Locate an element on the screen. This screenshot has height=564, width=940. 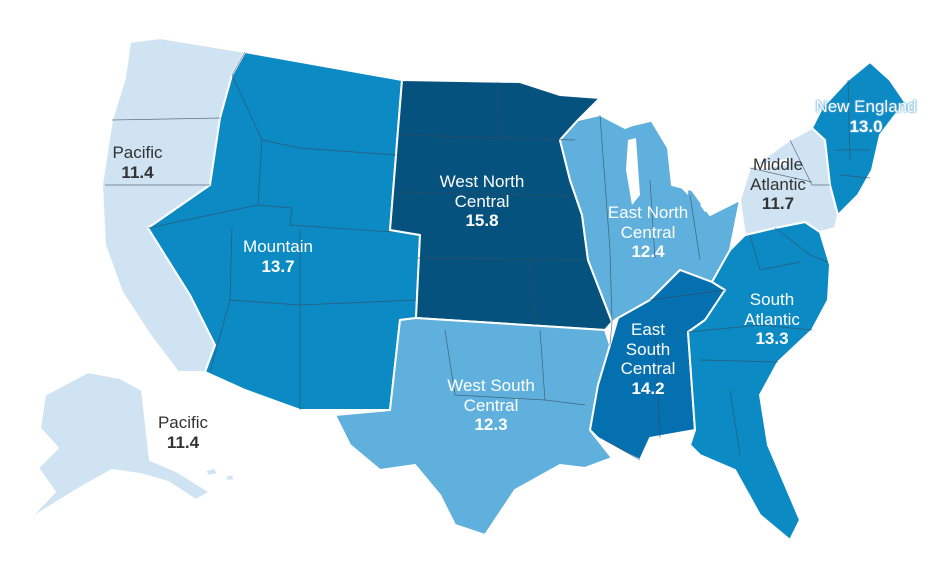
label-east-north-central: East North Central 12.4 is located at coordinates (648, 232).